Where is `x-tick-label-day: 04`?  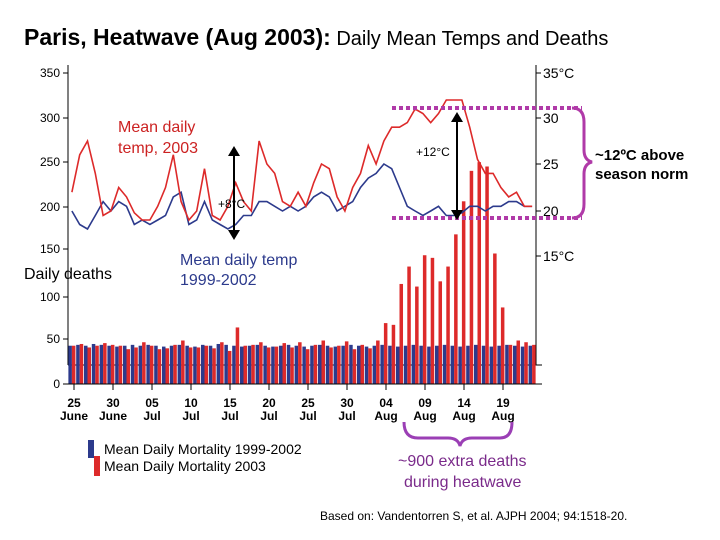 x-tick-label-day: 04 is located at coordinates (386, 403).